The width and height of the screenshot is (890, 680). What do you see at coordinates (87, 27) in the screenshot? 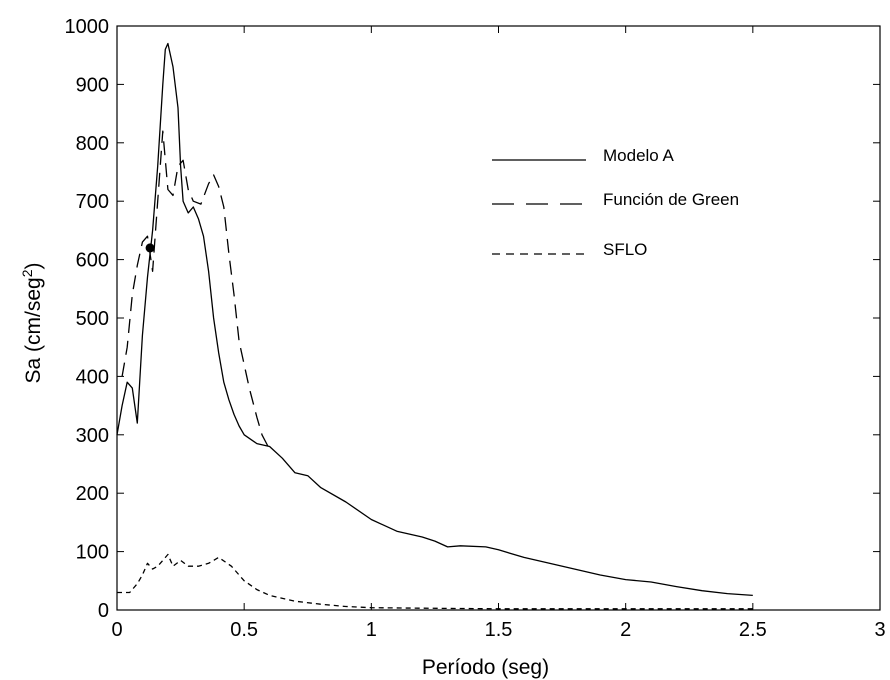
I see `y-tick-label: 1000` at bounding box center [87, 27].